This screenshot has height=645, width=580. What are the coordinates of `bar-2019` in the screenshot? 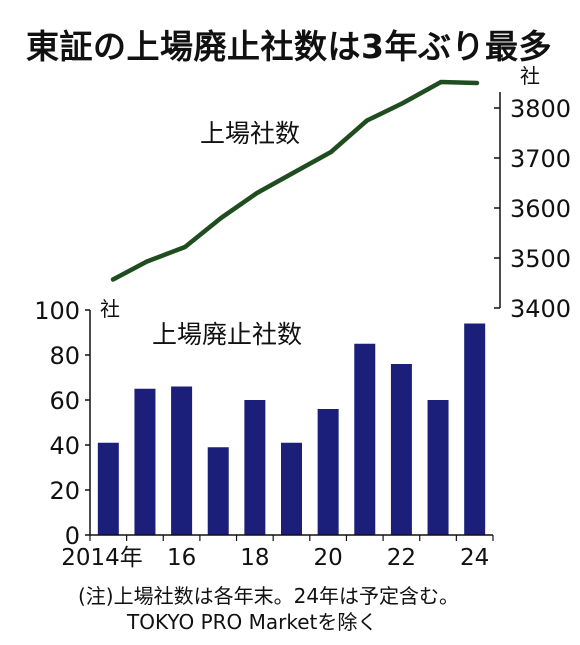 It's located at (291, 488).